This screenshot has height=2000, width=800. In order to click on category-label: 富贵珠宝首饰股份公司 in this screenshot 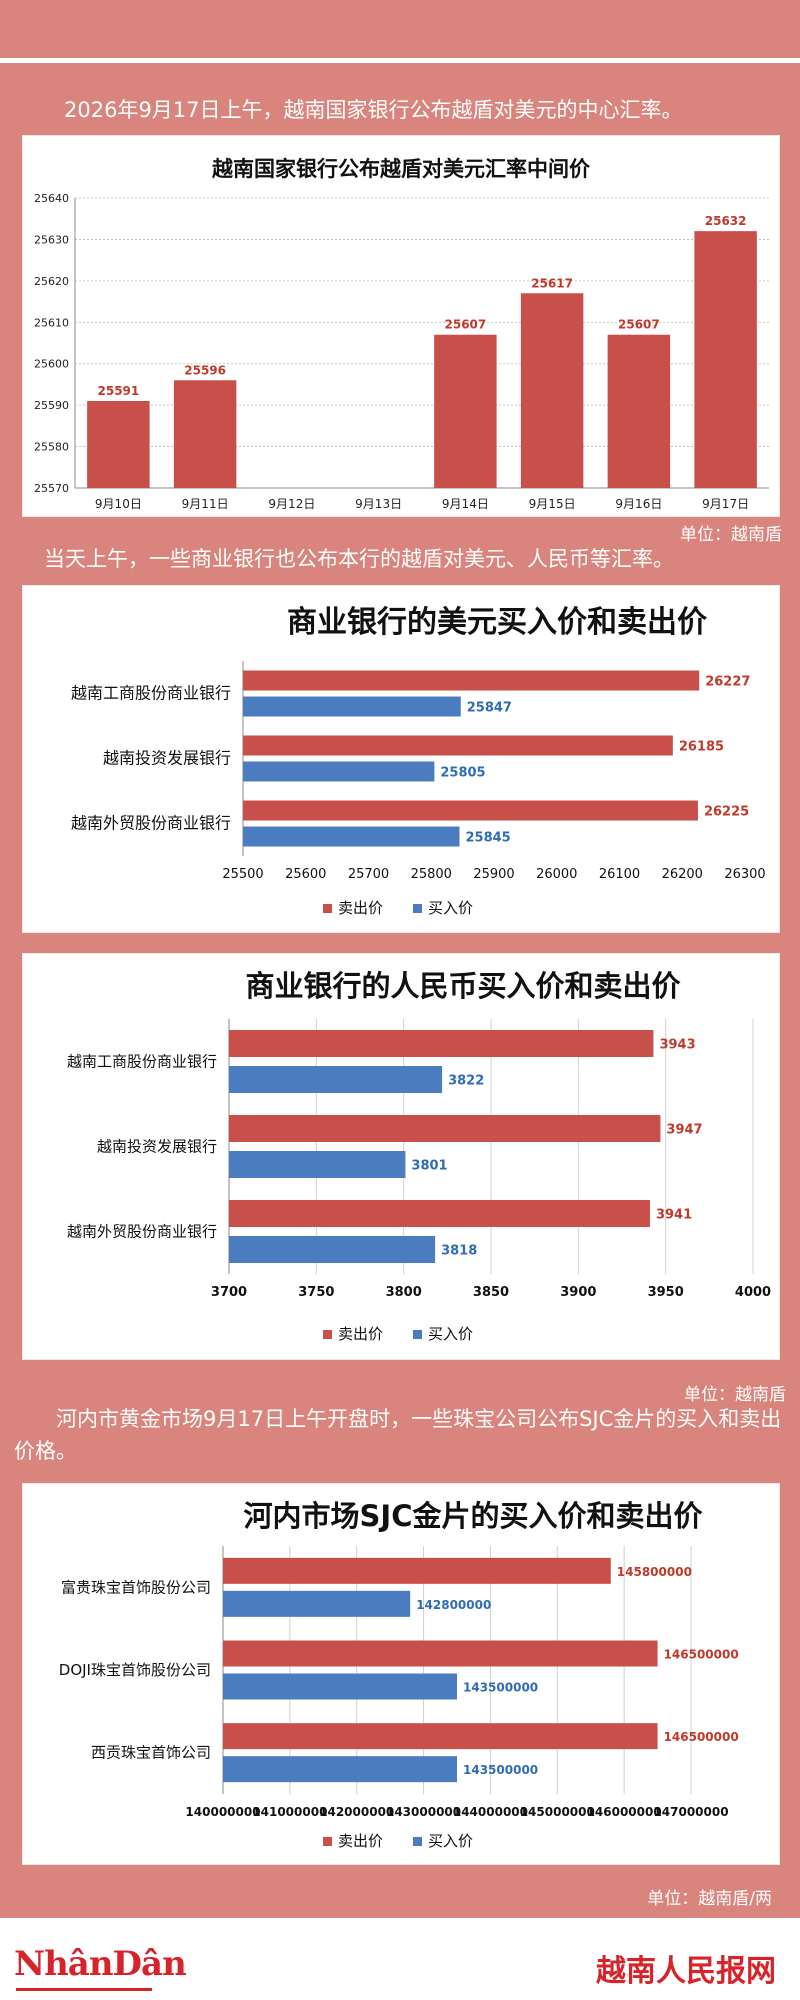, I will do `click(136, 1587)`.